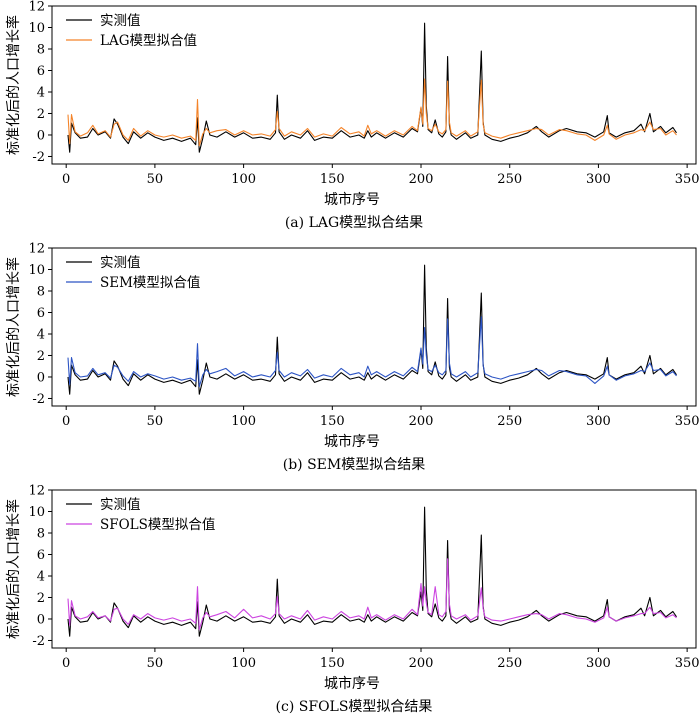 Image resolution: width=700 pixels, height=714 pixels. What do you see at coordinates (148, 41) in the screenshot?
I see `legend-label: LAG模型拟合值` at bounding box center [148, 41].